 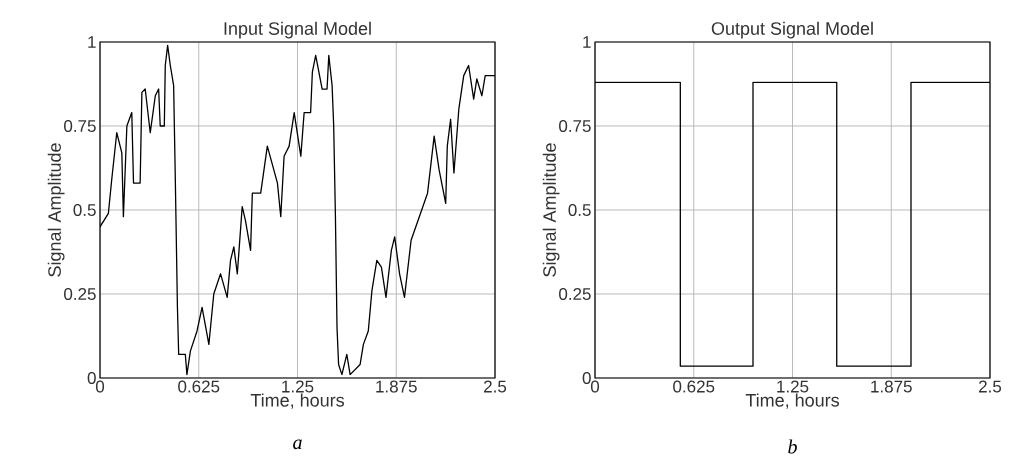 I want to click on text: a, so click(x=297, y=444).